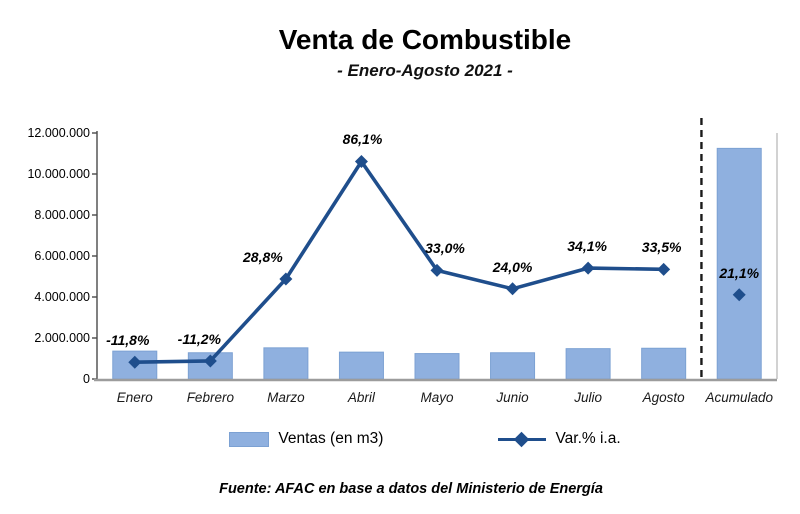 This screenshot has height=514, width=800. I want to click on data-label-Febrero: -11,2%, so click(199, 338).